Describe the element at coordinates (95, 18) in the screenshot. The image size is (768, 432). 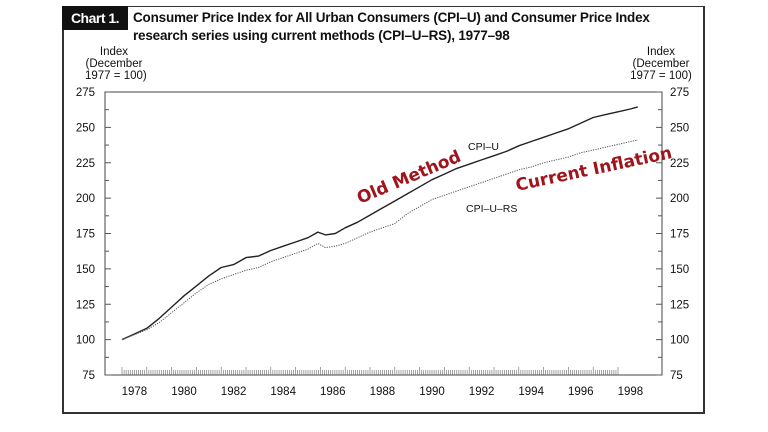
I see `chart-number-tag: Chart 1.` at that location.